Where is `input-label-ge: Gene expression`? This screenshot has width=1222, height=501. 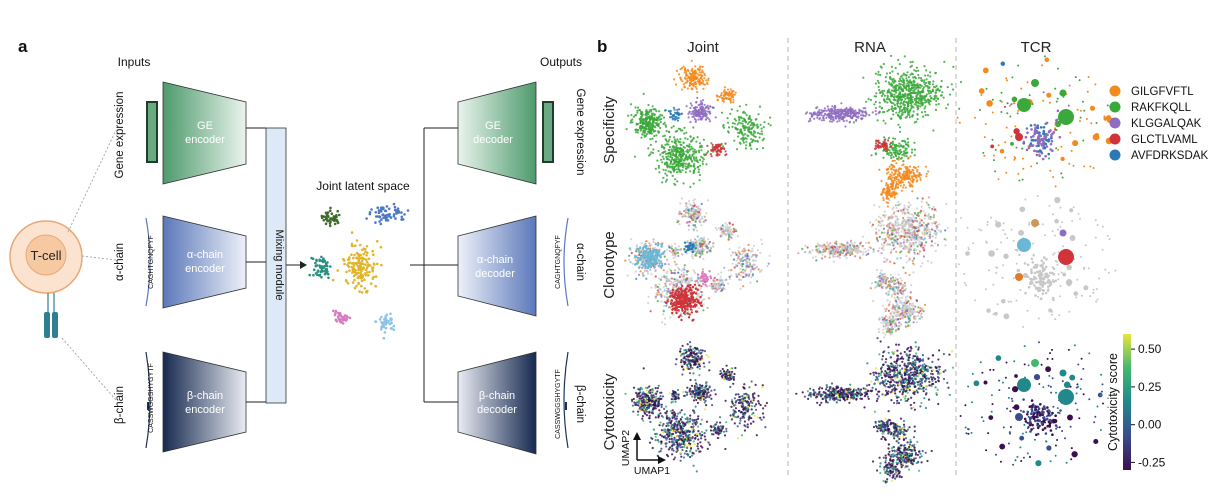
input-label-ge: Gene expression is located at coordinates (120, 135).